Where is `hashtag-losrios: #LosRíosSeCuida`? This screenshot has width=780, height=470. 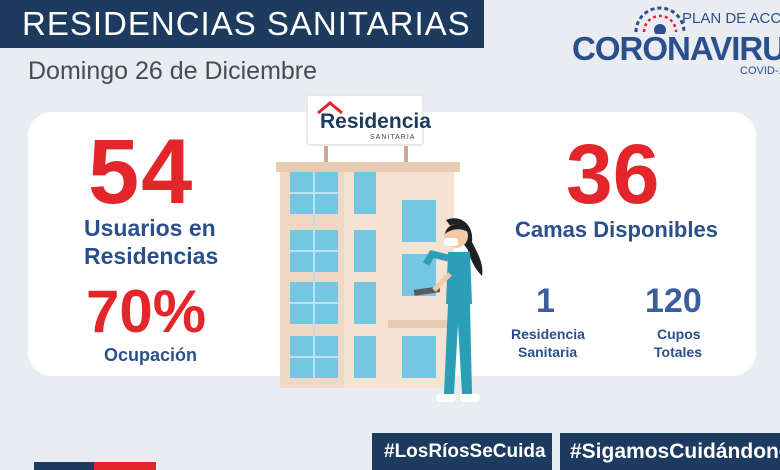 hashtag-losrios: #LosRíosSeCuida is located at coordinates (462, 451).